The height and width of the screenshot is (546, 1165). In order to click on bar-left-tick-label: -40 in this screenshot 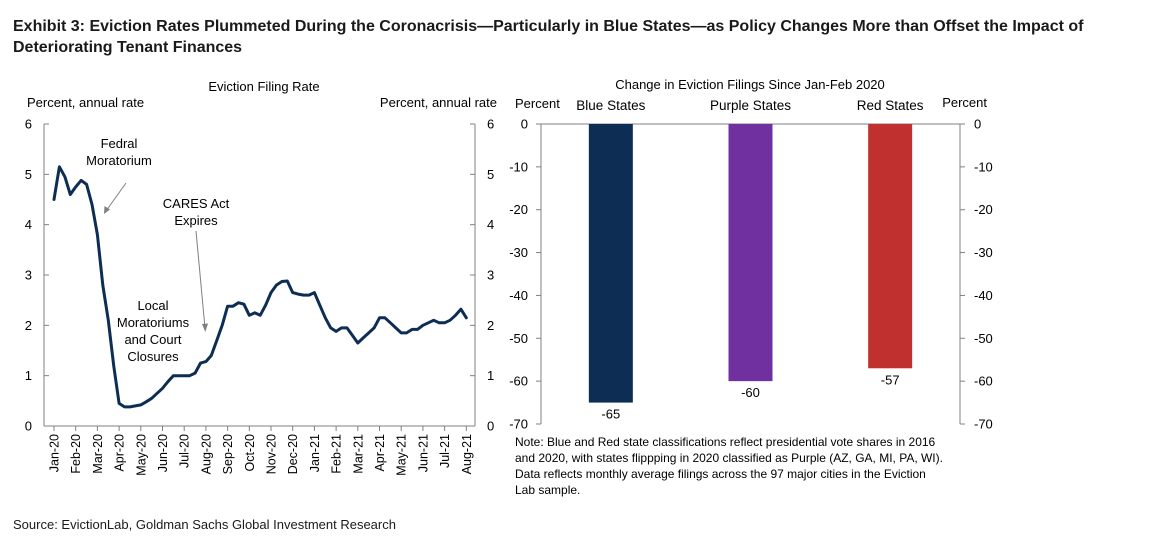, I will do `click(518, 295)`.